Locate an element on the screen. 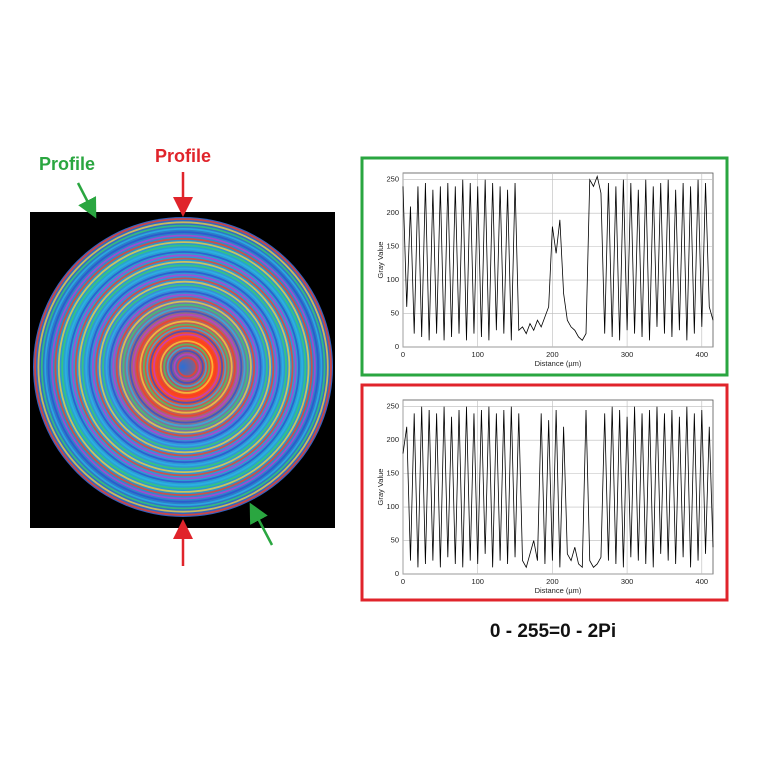 The height and width of the screenshot is (765, 760). profile-label-green: Profile is located at coordinates (67, 164).